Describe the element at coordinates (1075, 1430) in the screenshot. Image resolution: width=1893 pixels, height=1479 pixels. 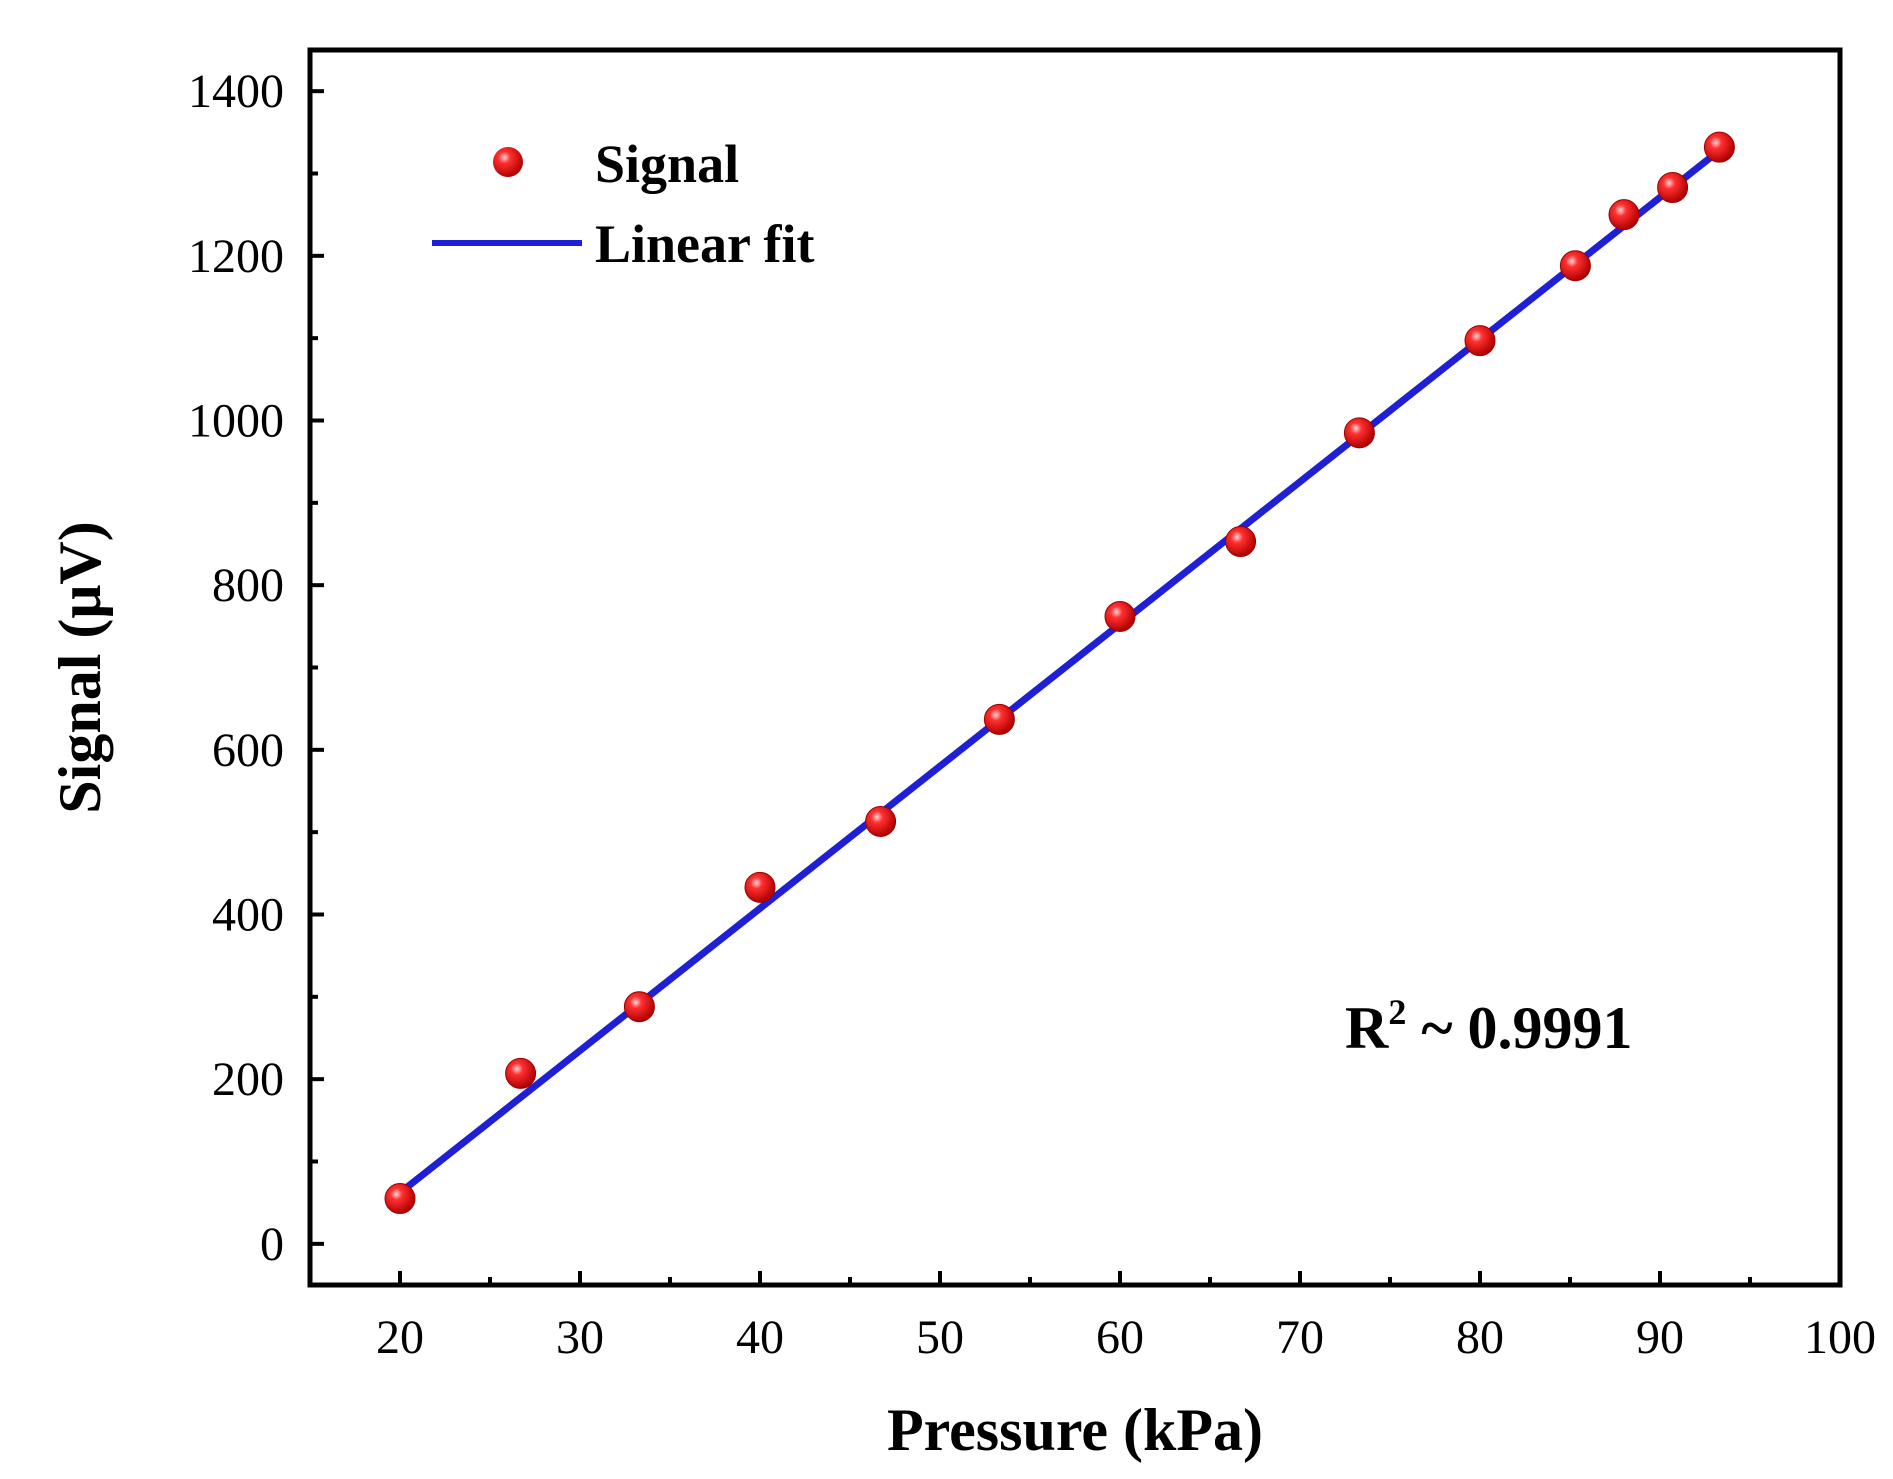
I see `x-axis-title: Pressure (kPa)` at that location.